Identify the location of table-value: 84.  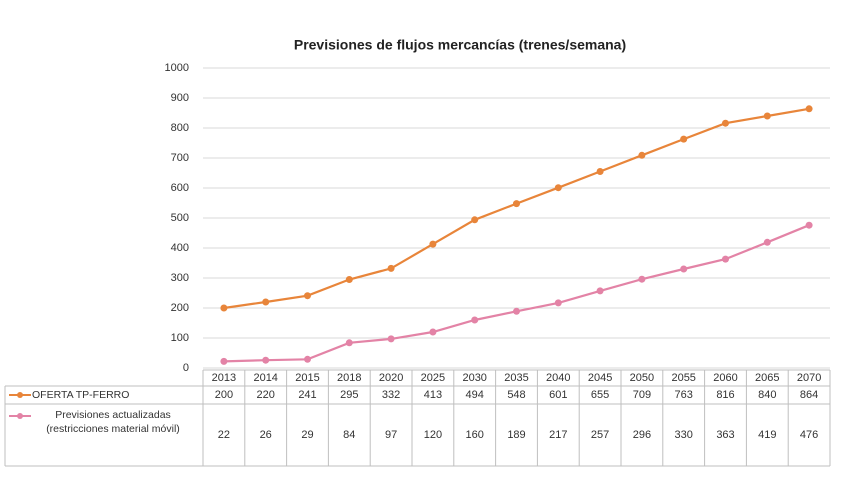
(349, 435).